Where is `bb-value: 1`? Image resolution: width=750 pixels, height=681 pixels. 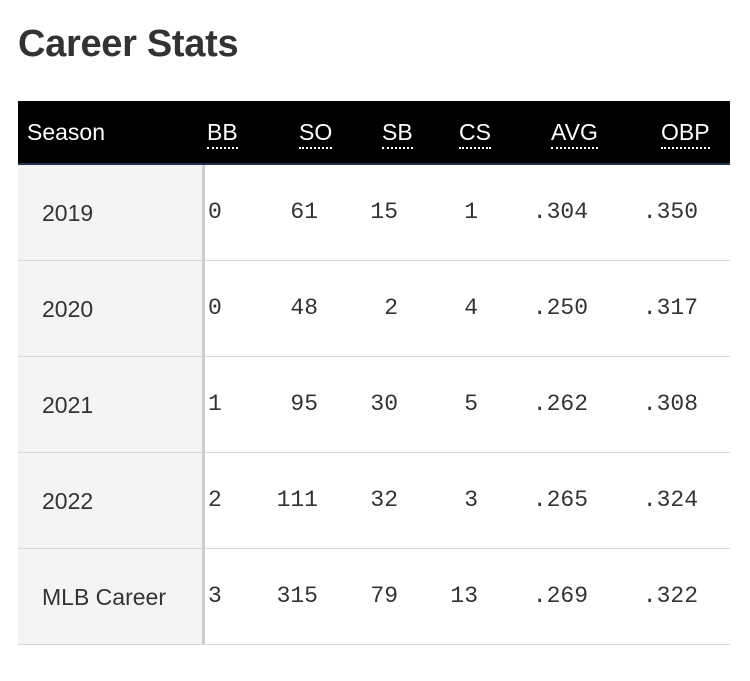
bb-value: 1 is located at coordinates (215, 404).